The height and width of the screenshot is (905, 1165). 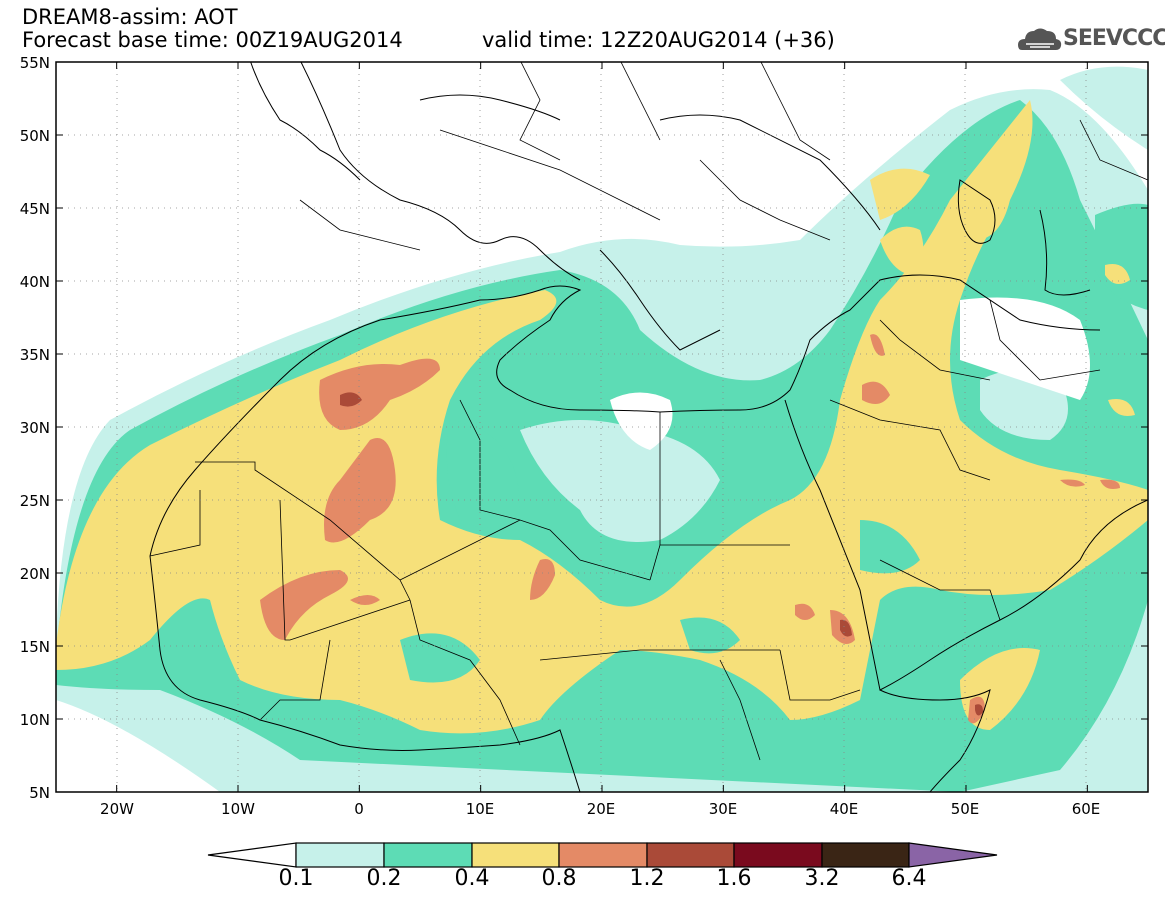 What do you see at coordinates (359, 809) in the screenshot?
I see `lon-label: 0` at bounding box center [359, 809].